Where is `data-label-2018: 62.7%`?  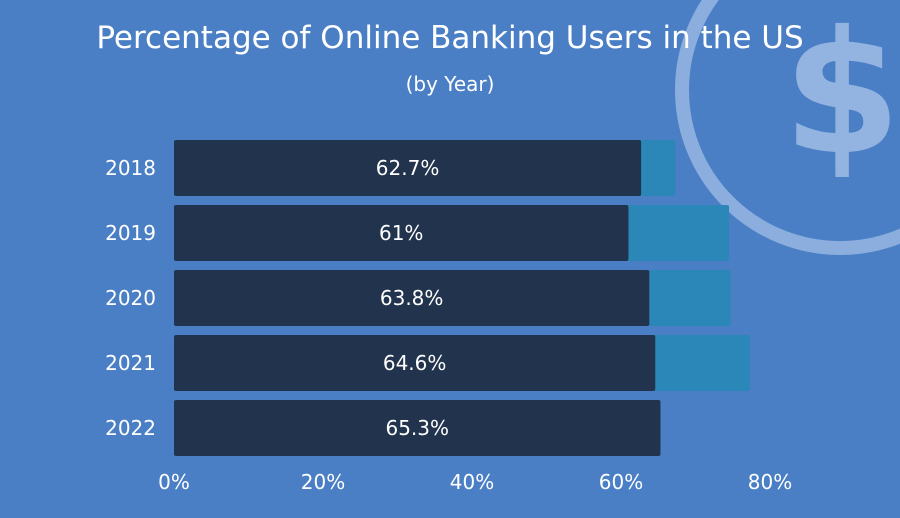 data-label-2018: 62.7% is located at coordinates (408, 168).